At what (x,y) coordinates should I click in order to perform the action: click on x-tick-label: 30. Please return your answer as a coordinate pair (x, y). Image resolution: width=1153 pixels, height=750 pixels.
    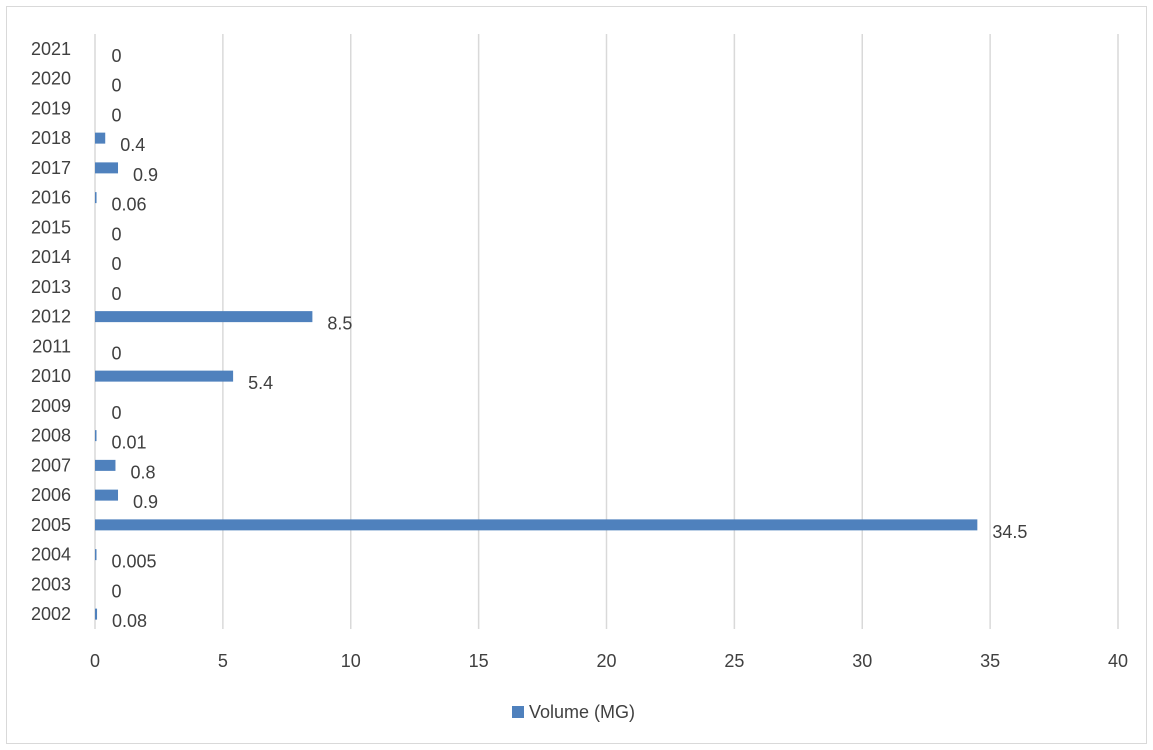
    Looking at the image, I should click on (862, 661).